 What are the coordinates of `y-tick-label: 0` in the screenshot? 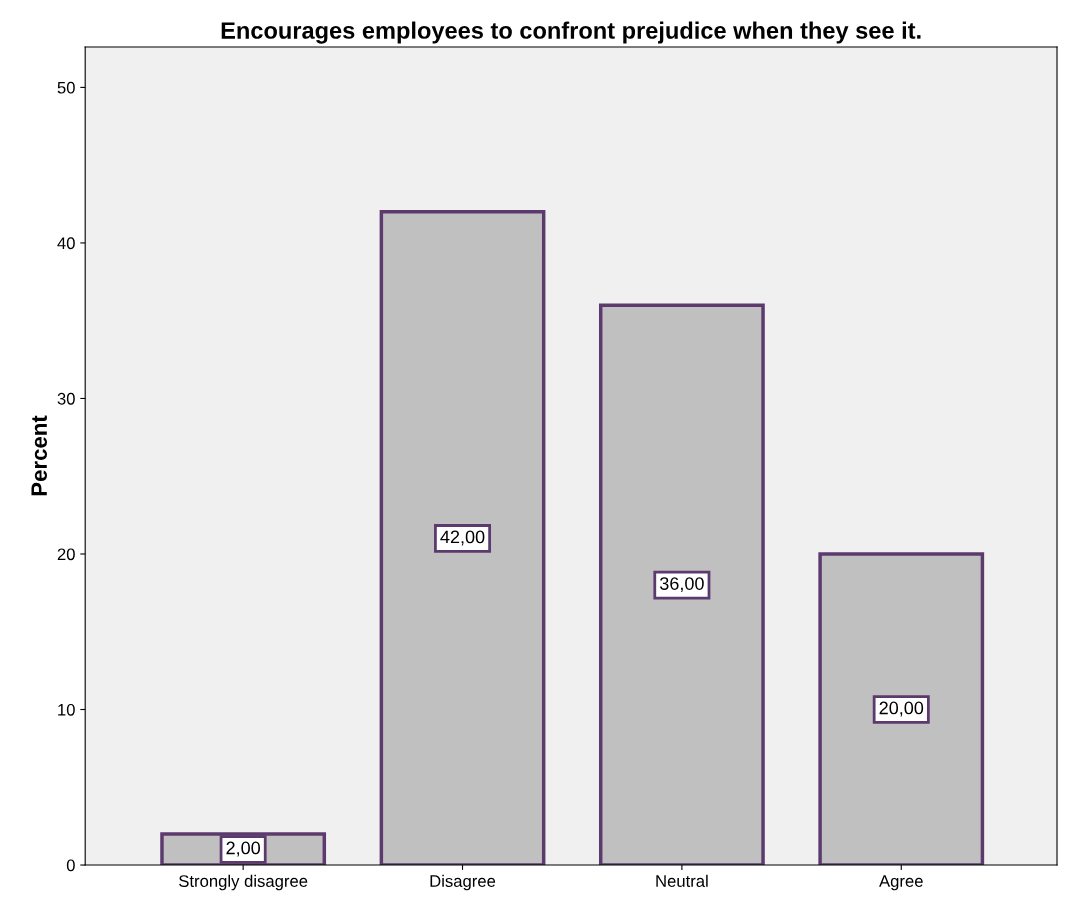 It's located at (70, 865).